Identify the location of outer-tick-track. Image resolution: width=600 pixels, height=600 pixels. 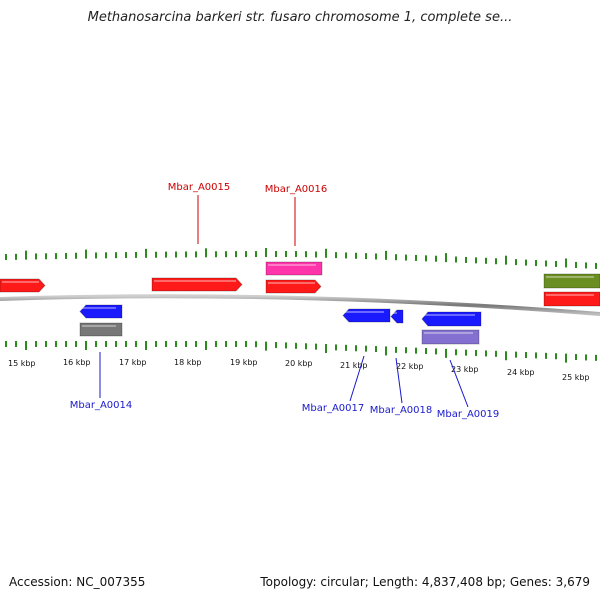
(301, 258).